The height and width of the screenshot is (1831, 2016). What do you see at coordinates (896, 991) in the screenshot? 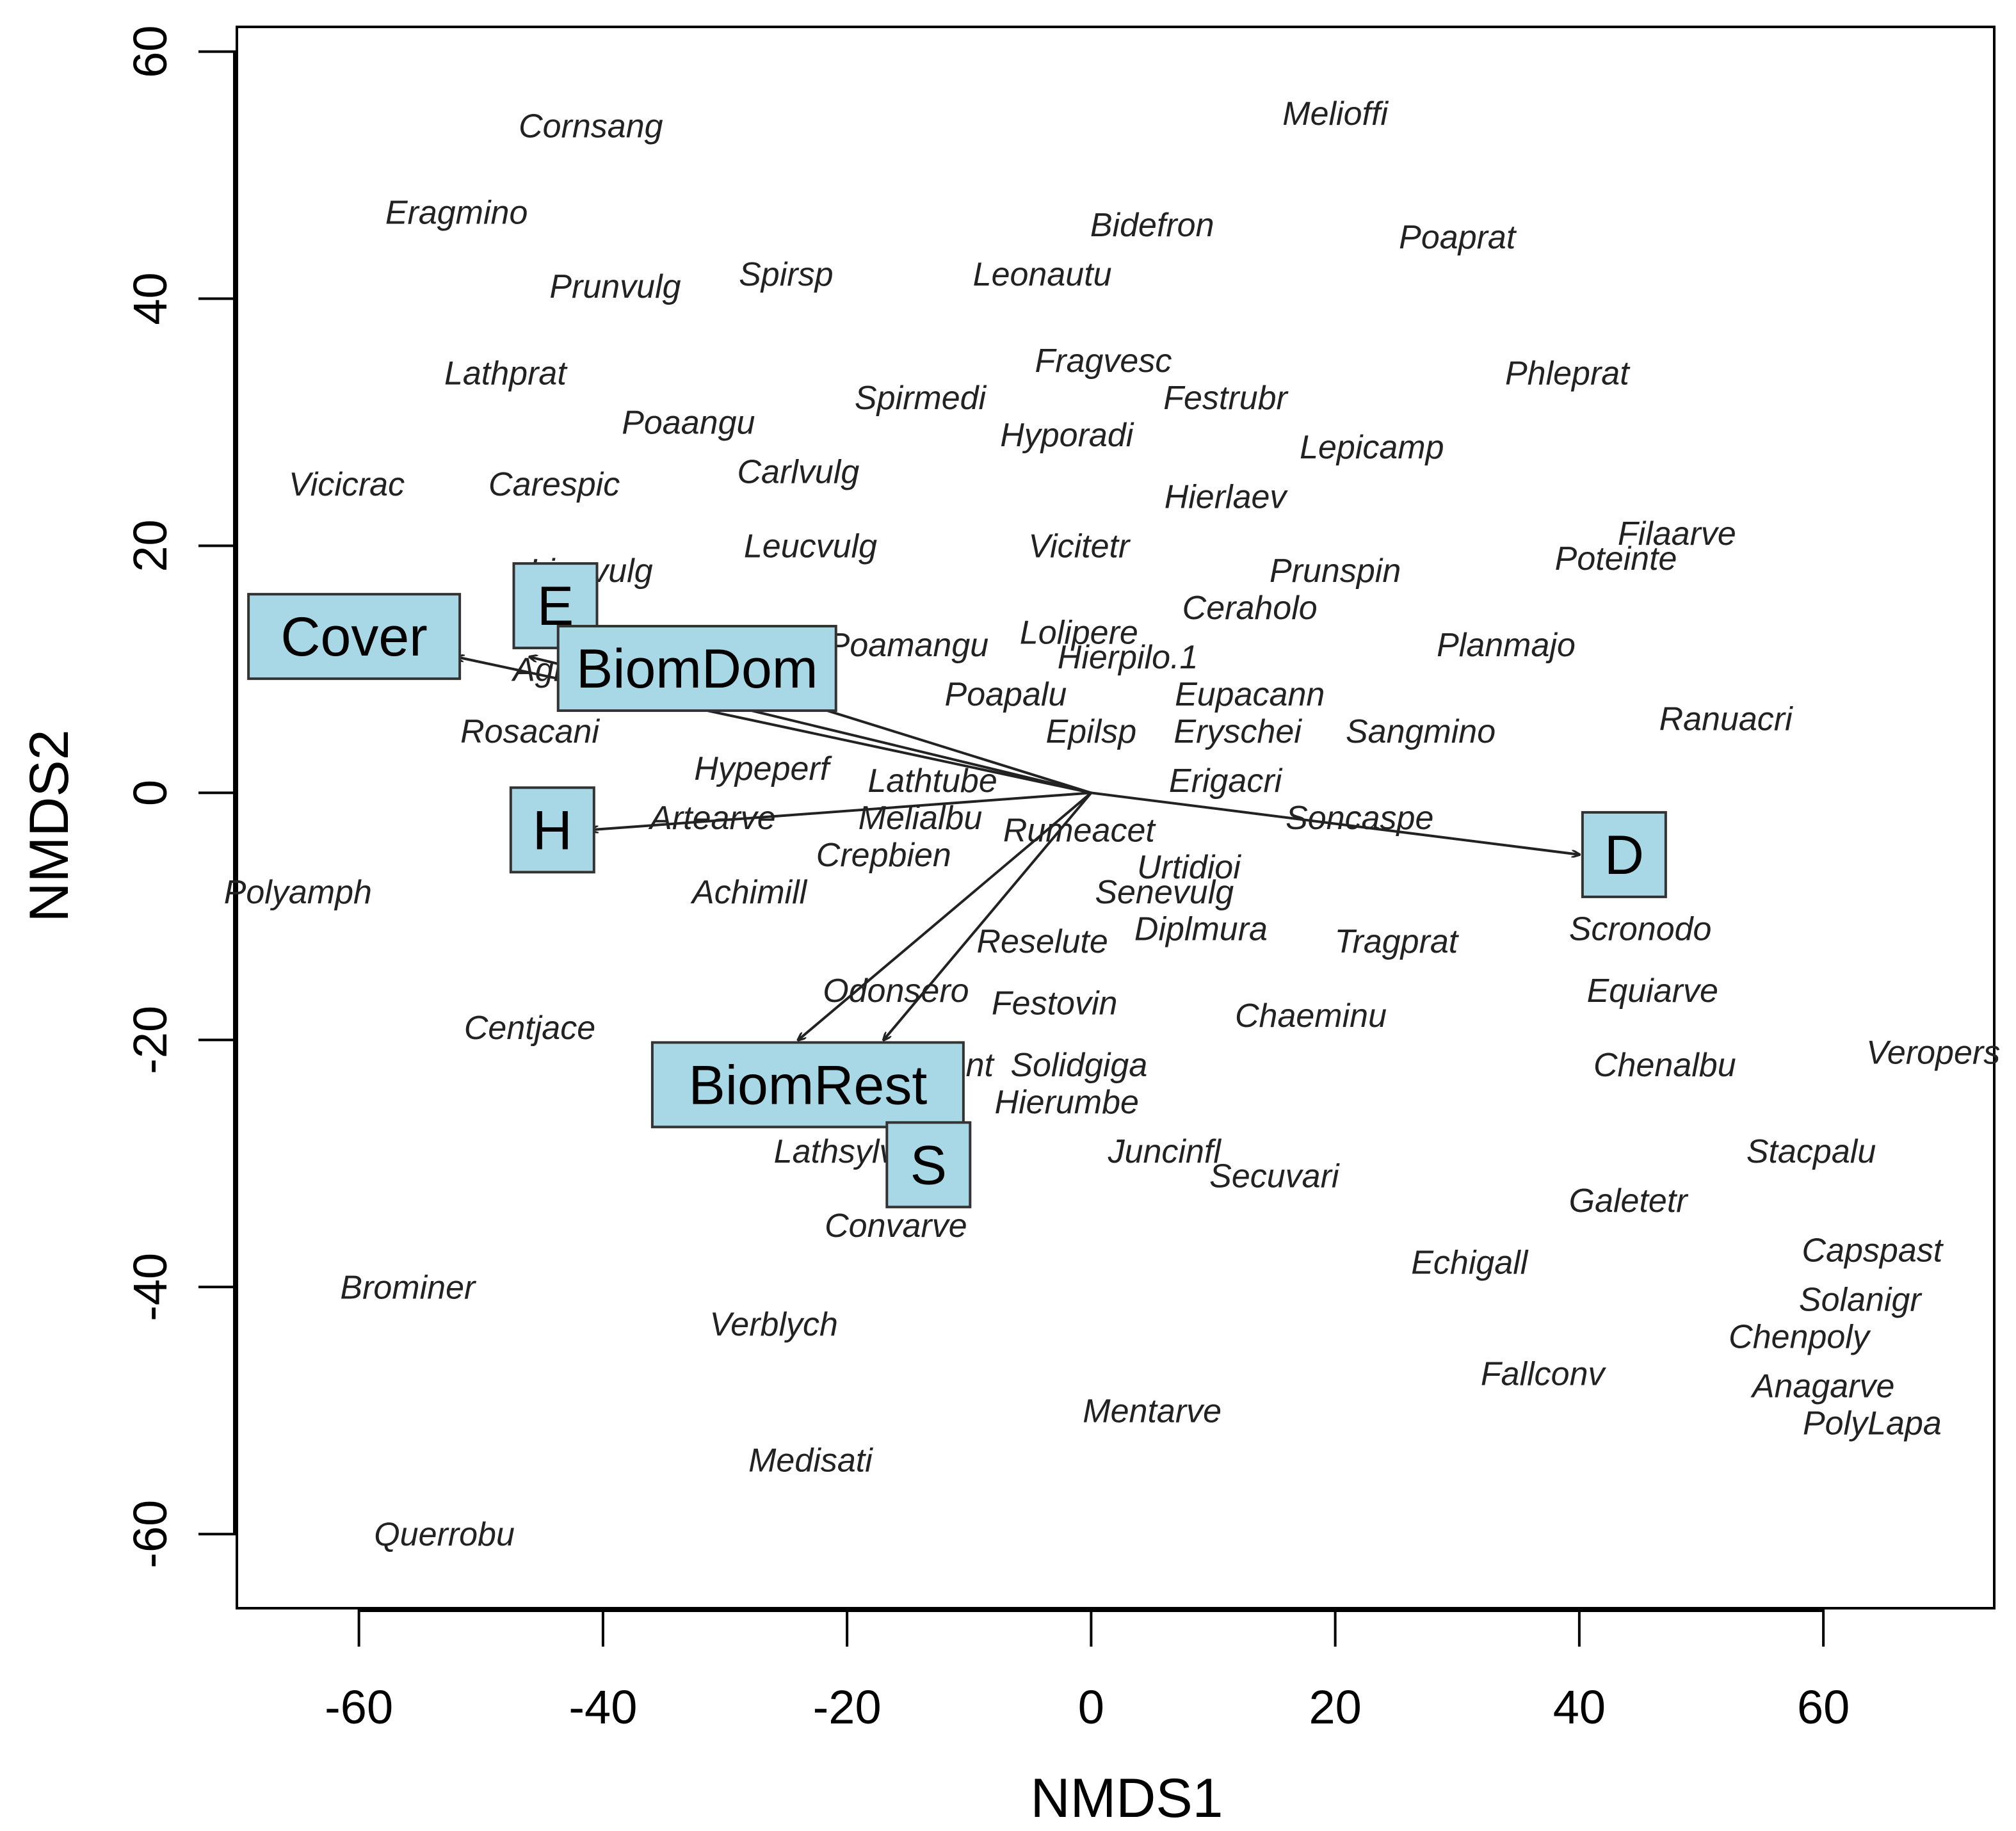
I see `species-label: Odonsero` at bounding box center [896, 991].